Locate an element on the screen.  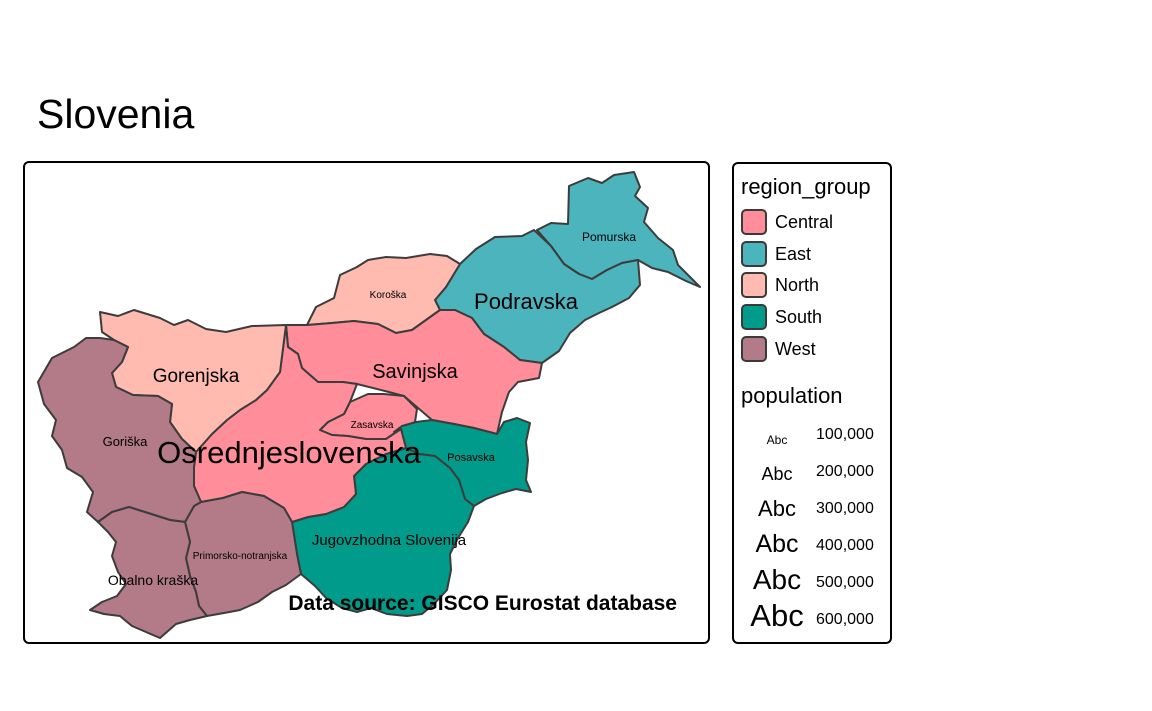
region-label-osrednjeslovenska: Osrednjeslovenska is located at coordinates (289, 452).